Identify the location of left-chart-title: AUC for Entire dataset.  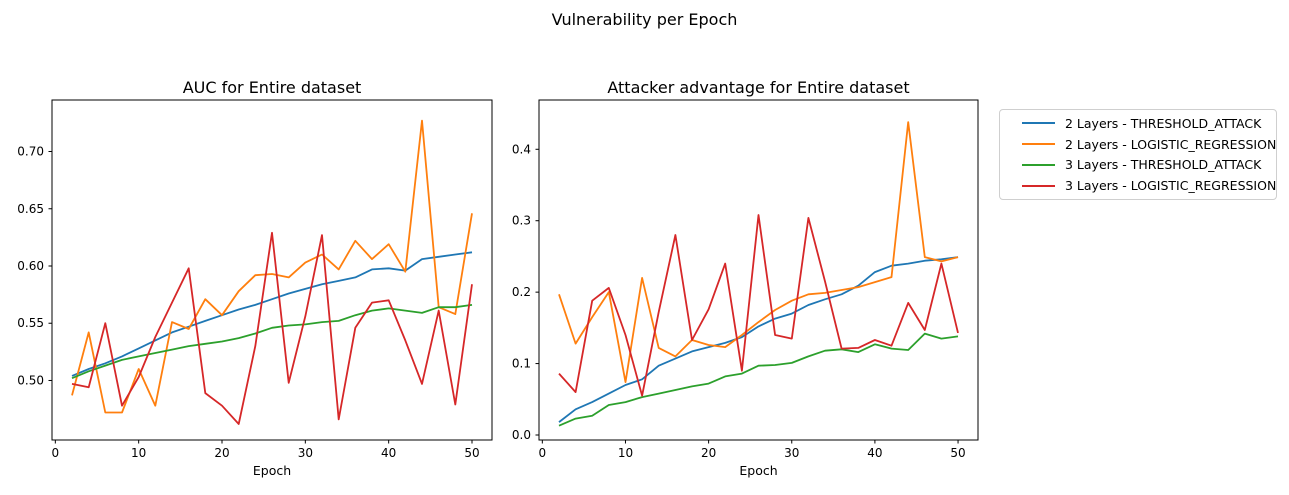
(272, 87).